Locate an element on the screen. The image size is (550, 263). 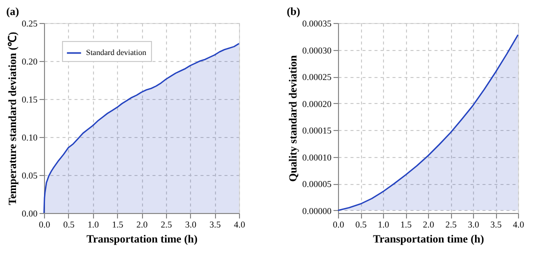
chart-title: (b) is located at coordinates (293, 12).